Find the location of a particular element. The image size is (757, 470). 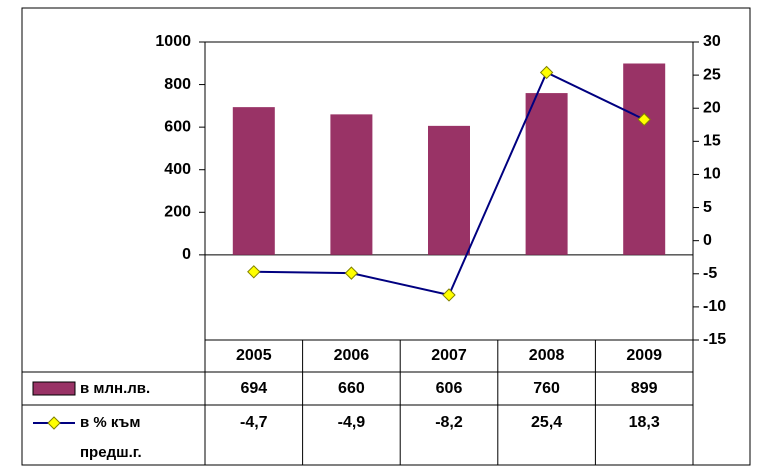

y2-tick-label: 20 is located at coordinates (712, 107).